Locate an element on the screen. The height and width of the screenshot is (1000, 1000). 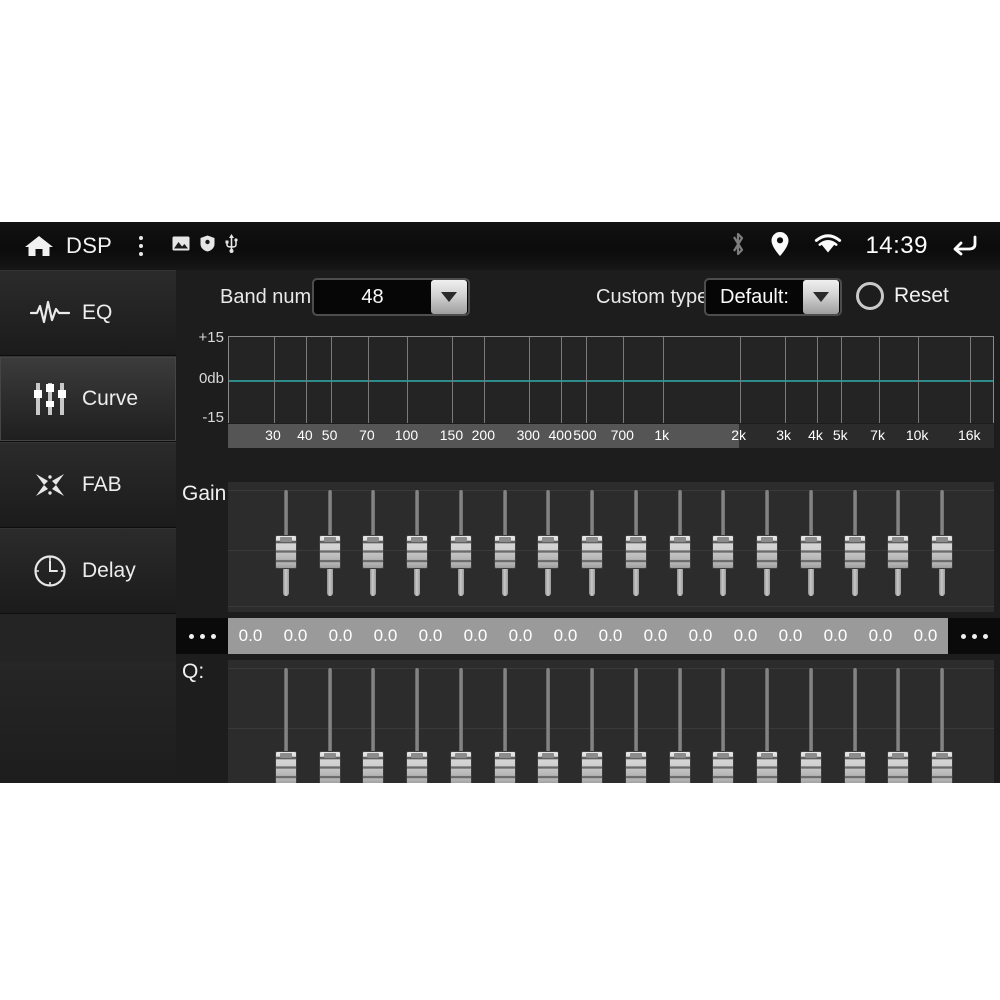
frequency-tick-label: 70 is located at coordinates (367, 435).